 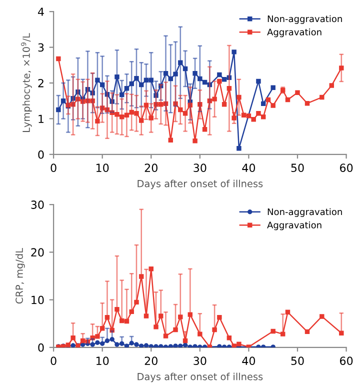 What do you see at coordinates (41, 83) in the screenshot?
I see `y-tick-label: 2` at bounding box center [41, 83].